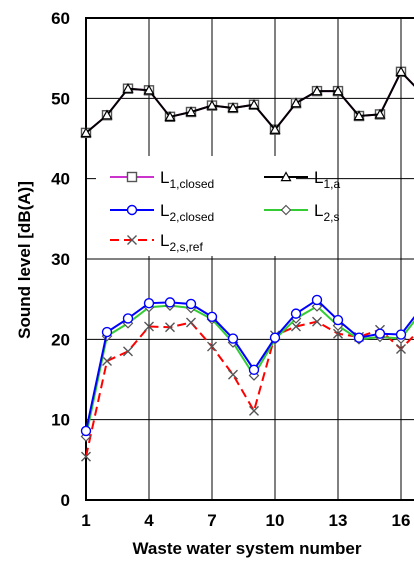 The height and width of the screenshot is (564, 414). I want to click on x-axis-title: Waste water system number, so click(247, 548).